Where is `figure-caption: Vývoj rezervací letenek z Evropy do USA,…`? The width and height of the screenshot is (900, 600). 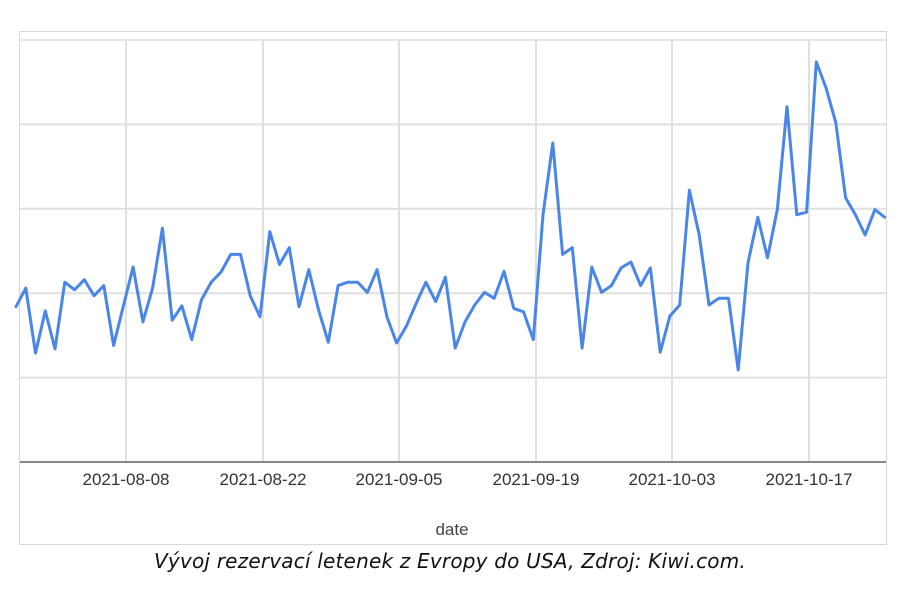
figure-caption: Vývoj rezervací letenek z Evropy do USA,… is located at coordinates (450, 561).